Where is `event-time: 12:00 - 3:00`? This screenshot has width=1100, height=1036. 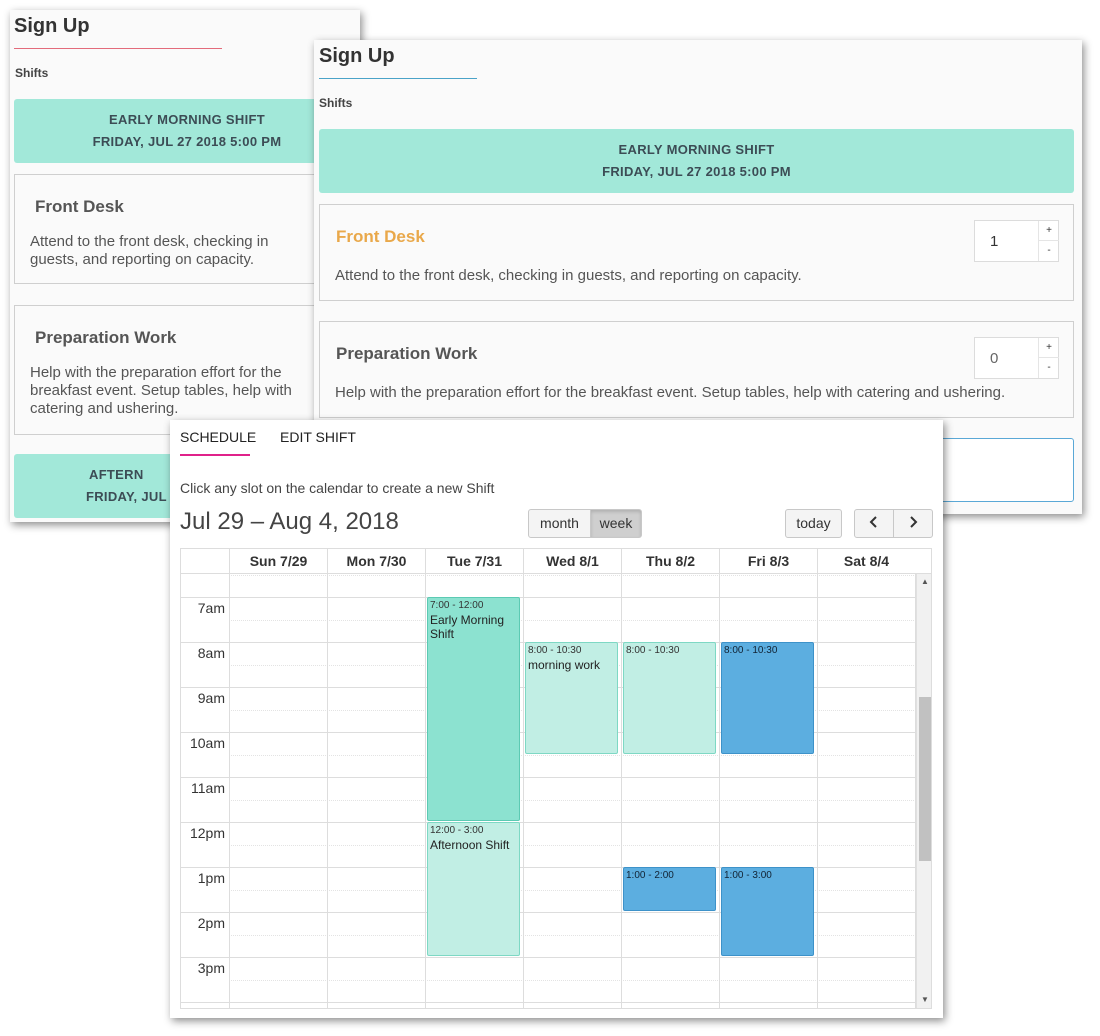
event-time: 12:00 - 3:00 is located at coordinates (457, 830).